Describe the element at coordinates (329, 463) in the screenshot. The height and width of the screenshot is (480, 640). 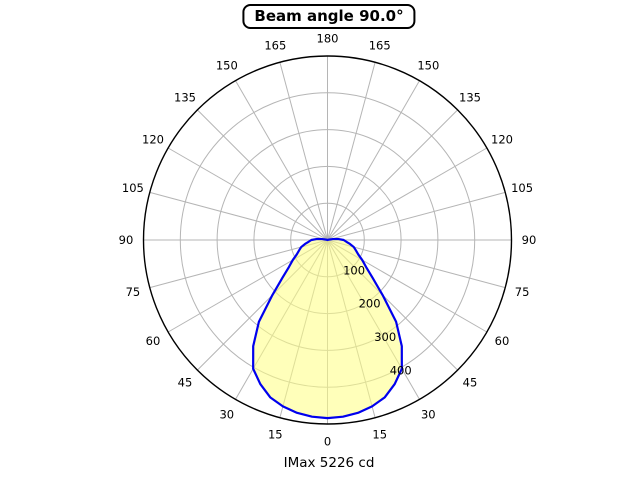
I see `imax-label: IMax 5226 cd` at that location.